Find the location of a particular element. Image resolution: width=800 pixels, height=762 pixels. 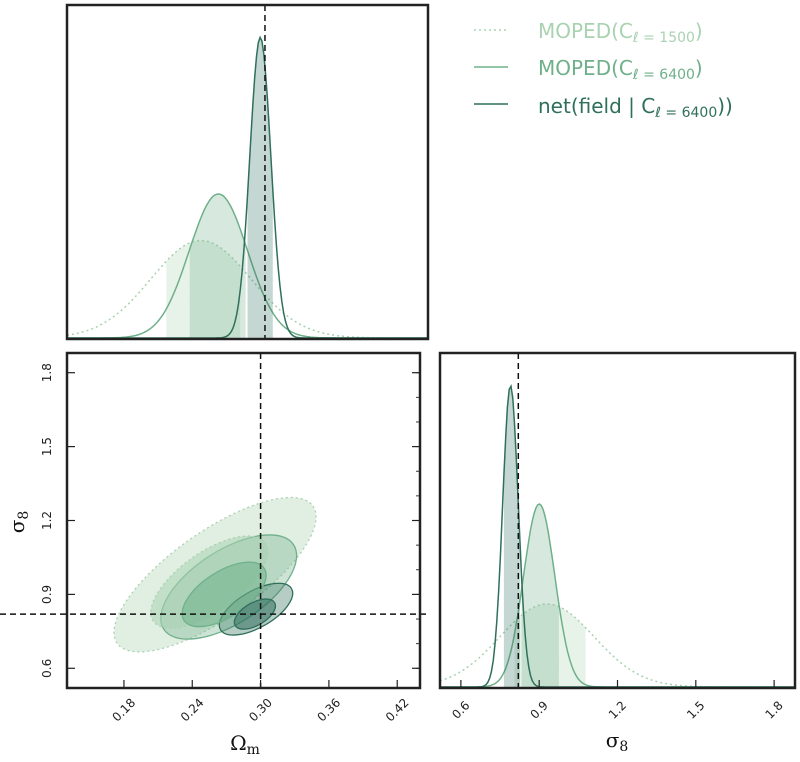

omega-m-x-tick-label: 0.36 is located at coordinates (329, 710).